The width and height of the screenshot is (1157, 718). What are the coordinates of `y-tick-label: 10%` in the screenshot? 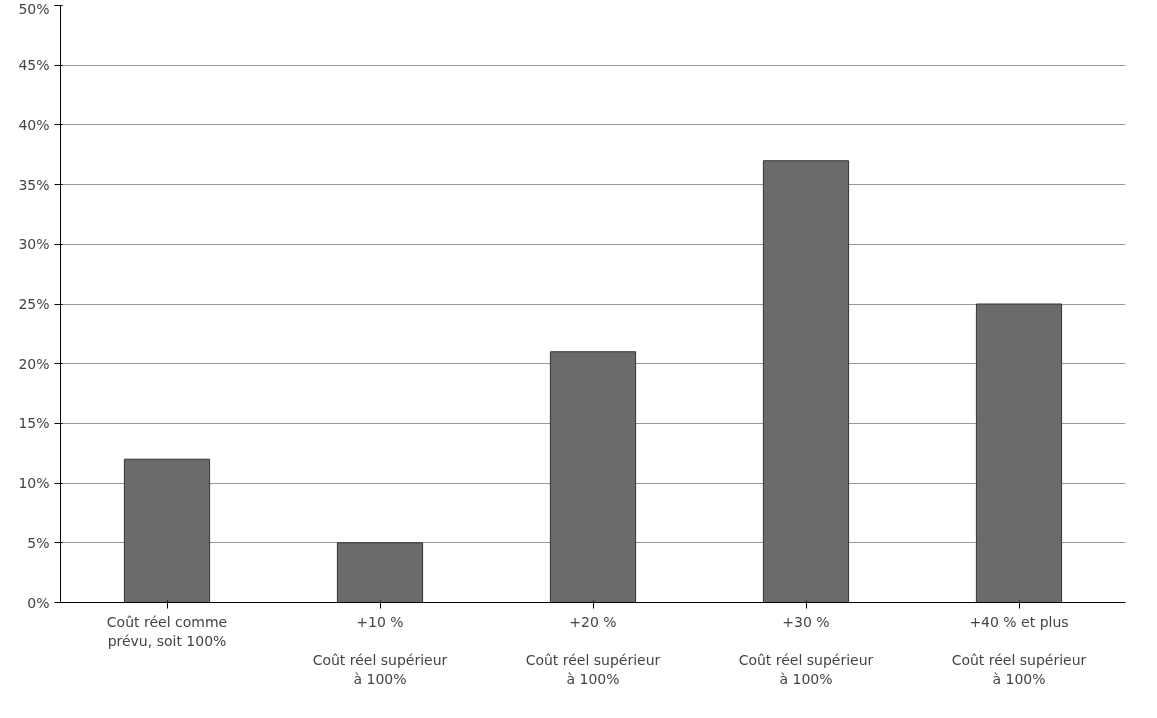 It's located at (34, 483).